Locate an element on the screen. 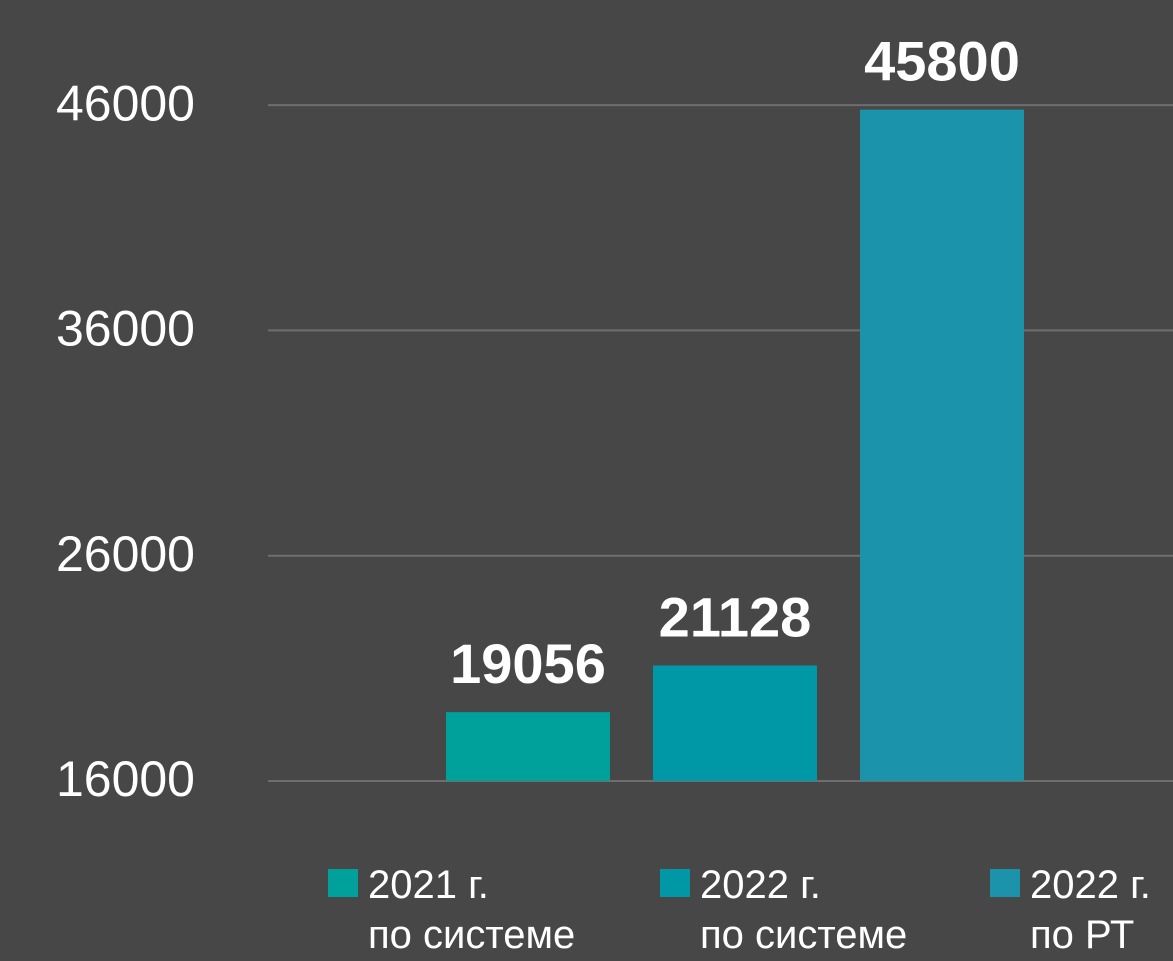 This screenshot has height=961, width=1173. legend-label: 2022 г. по системе is located at coordinates (804, 910).